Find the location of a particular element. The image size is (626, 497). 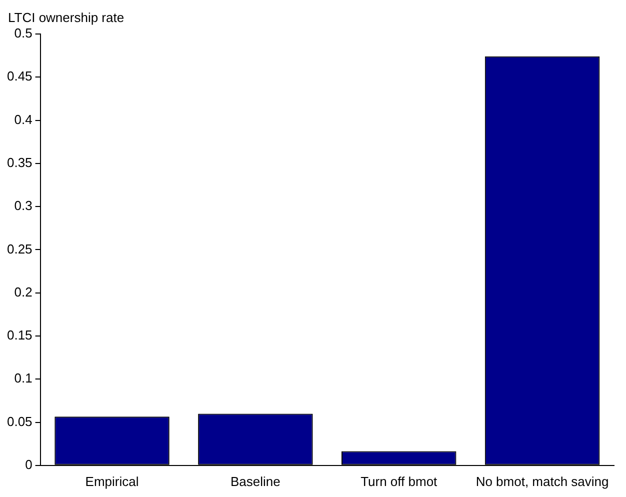

x-tick-label: Empirical is located at coordinates (112, 481).